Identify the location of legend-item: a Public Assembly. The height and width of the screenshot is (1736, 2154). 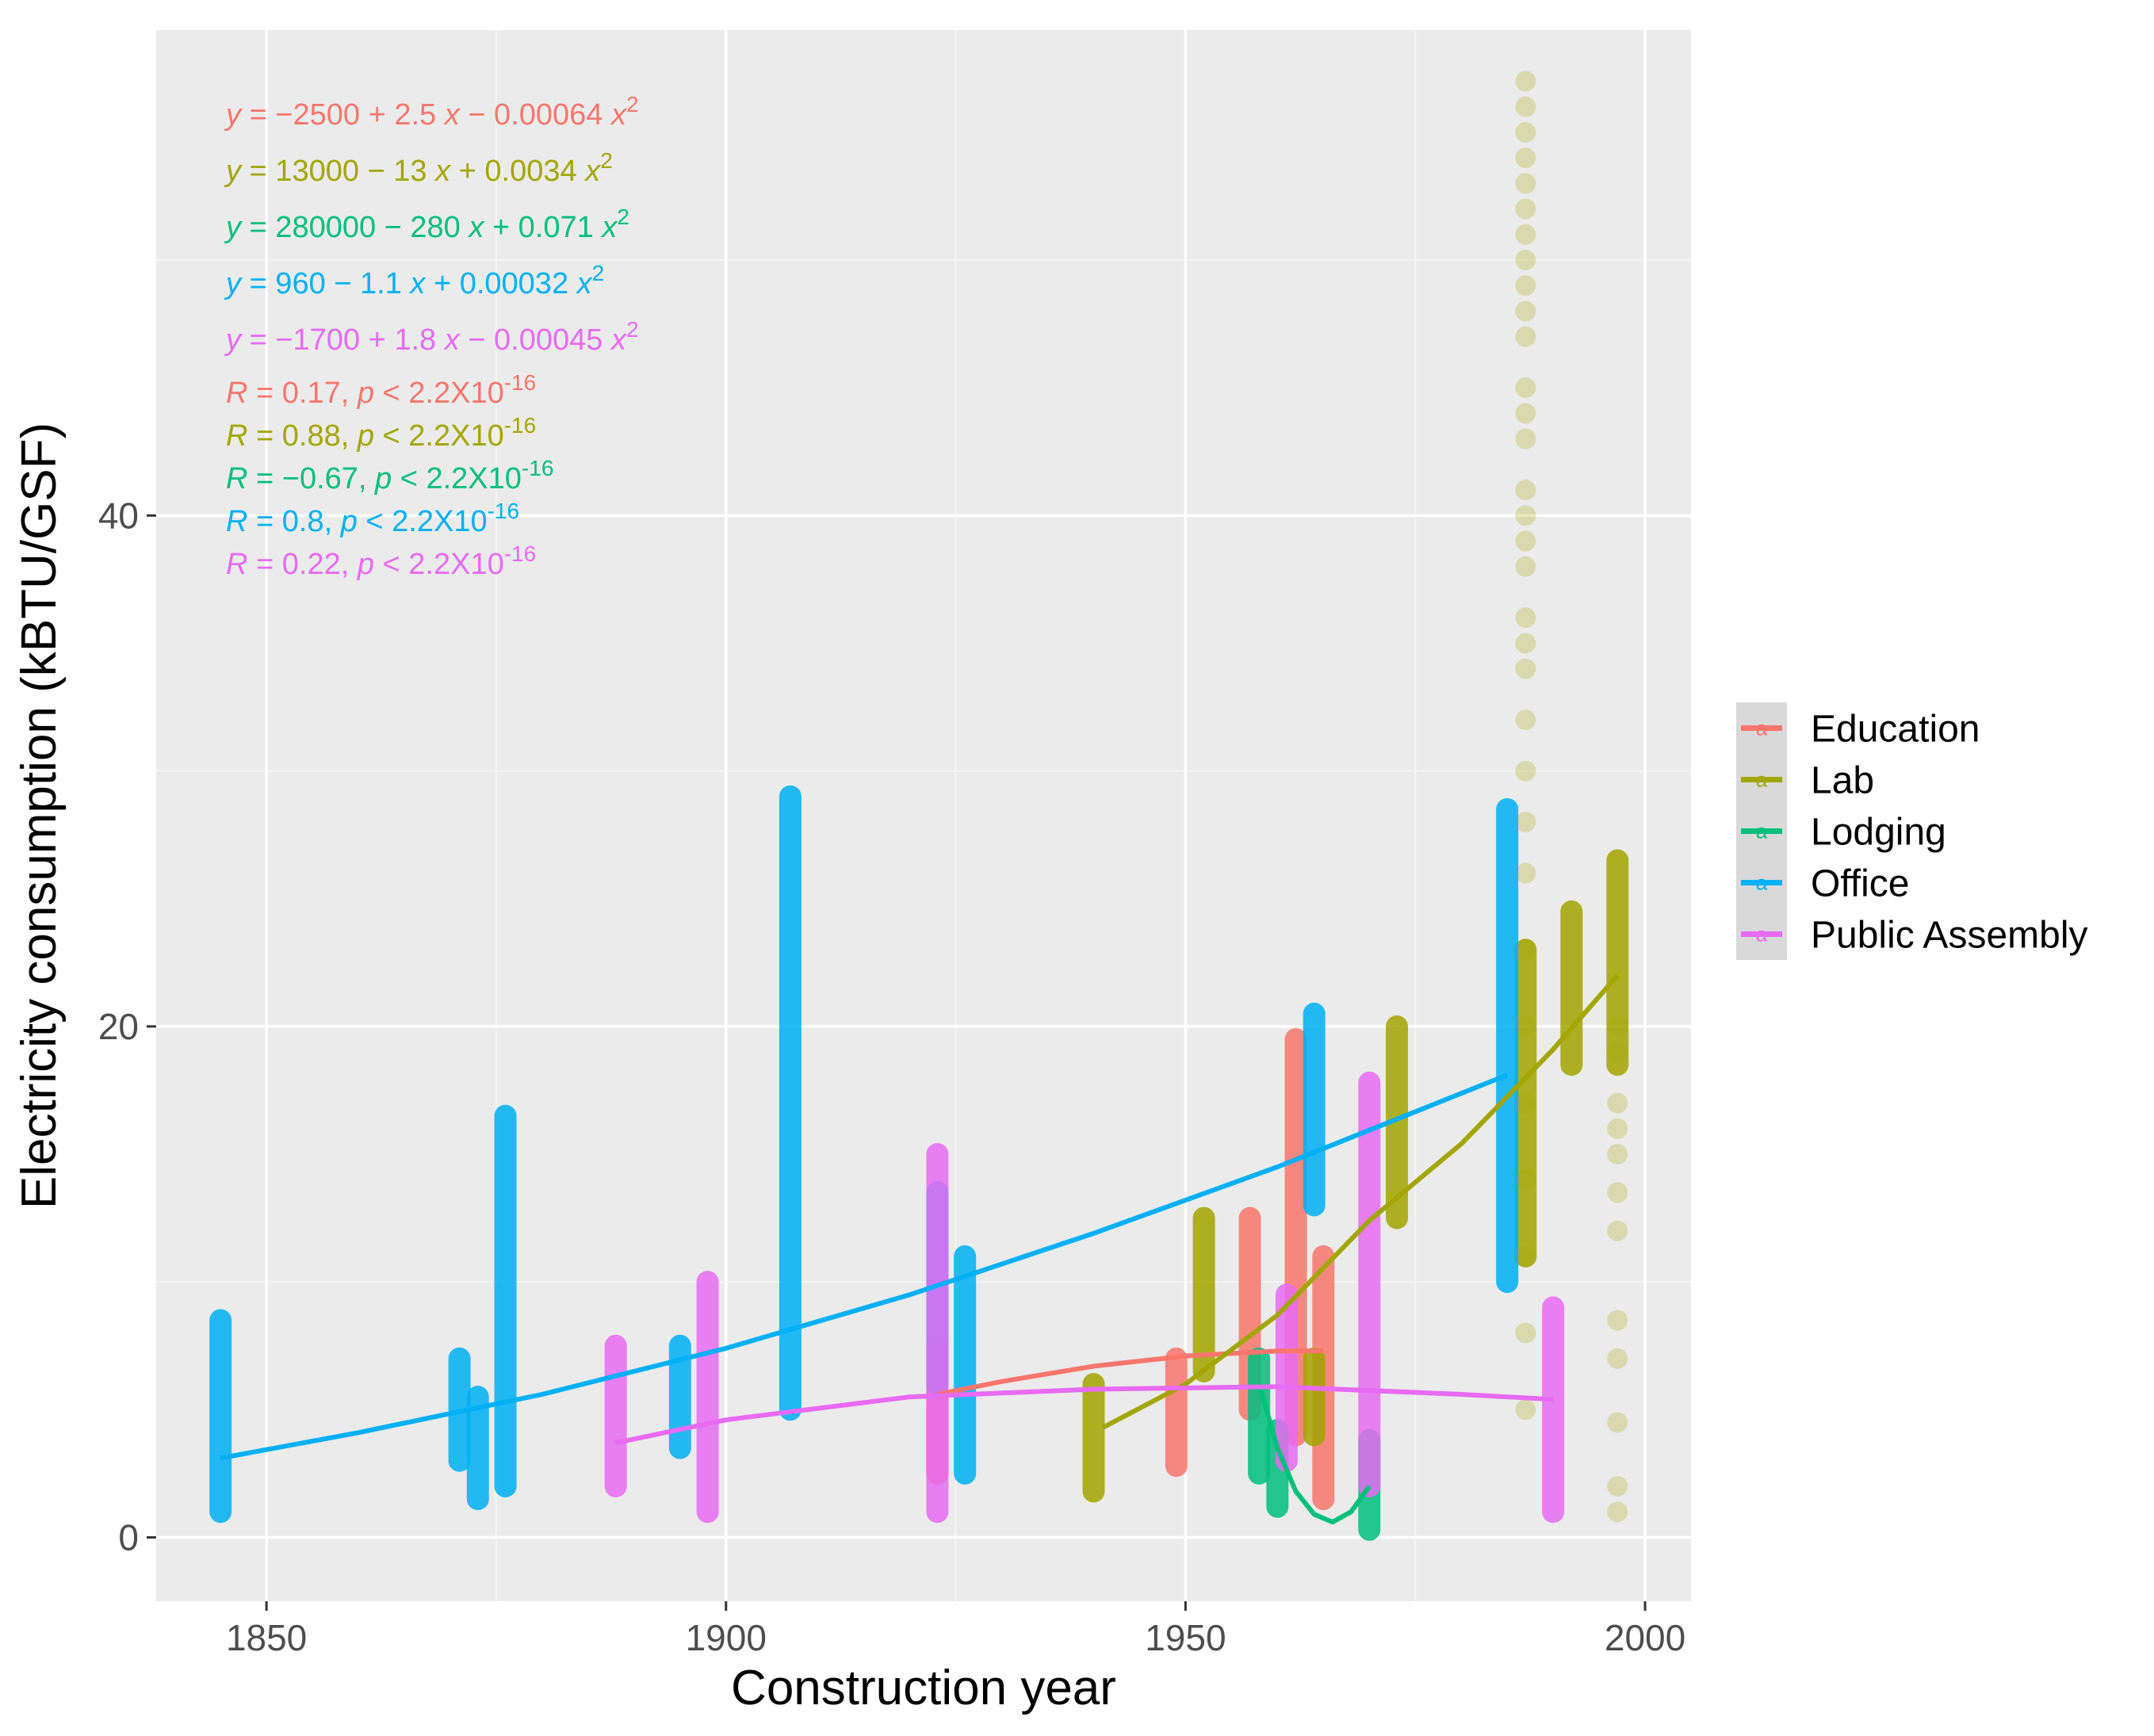
(1914, 936).